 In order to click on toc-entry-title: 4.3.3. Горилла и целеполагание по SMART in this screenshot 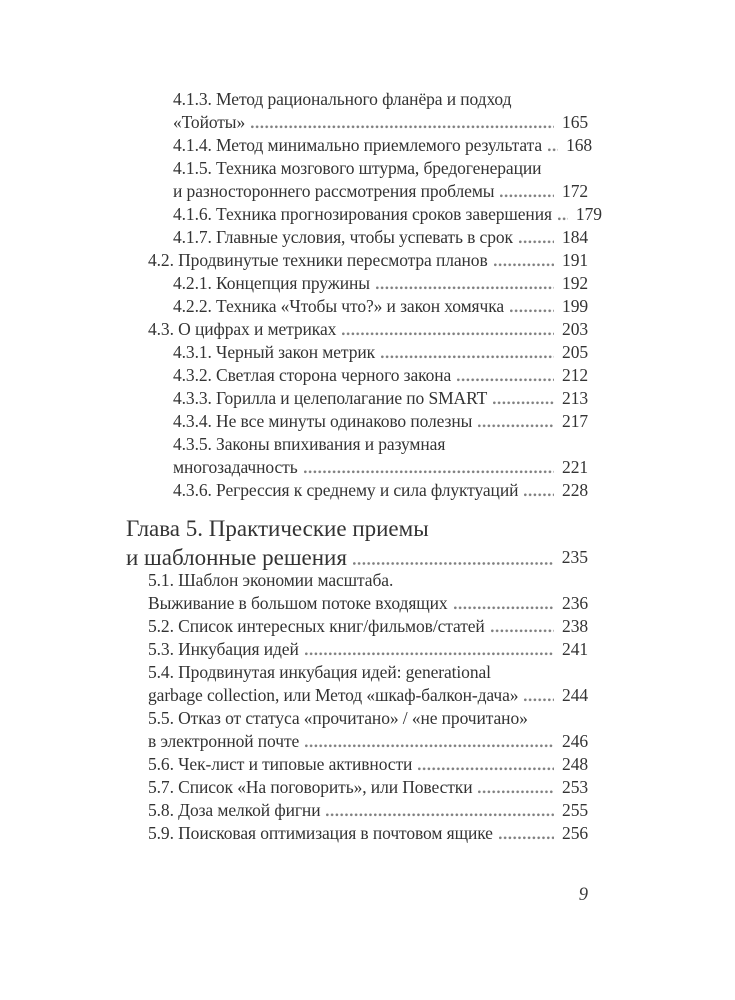, I will do `click(330, 398)`.